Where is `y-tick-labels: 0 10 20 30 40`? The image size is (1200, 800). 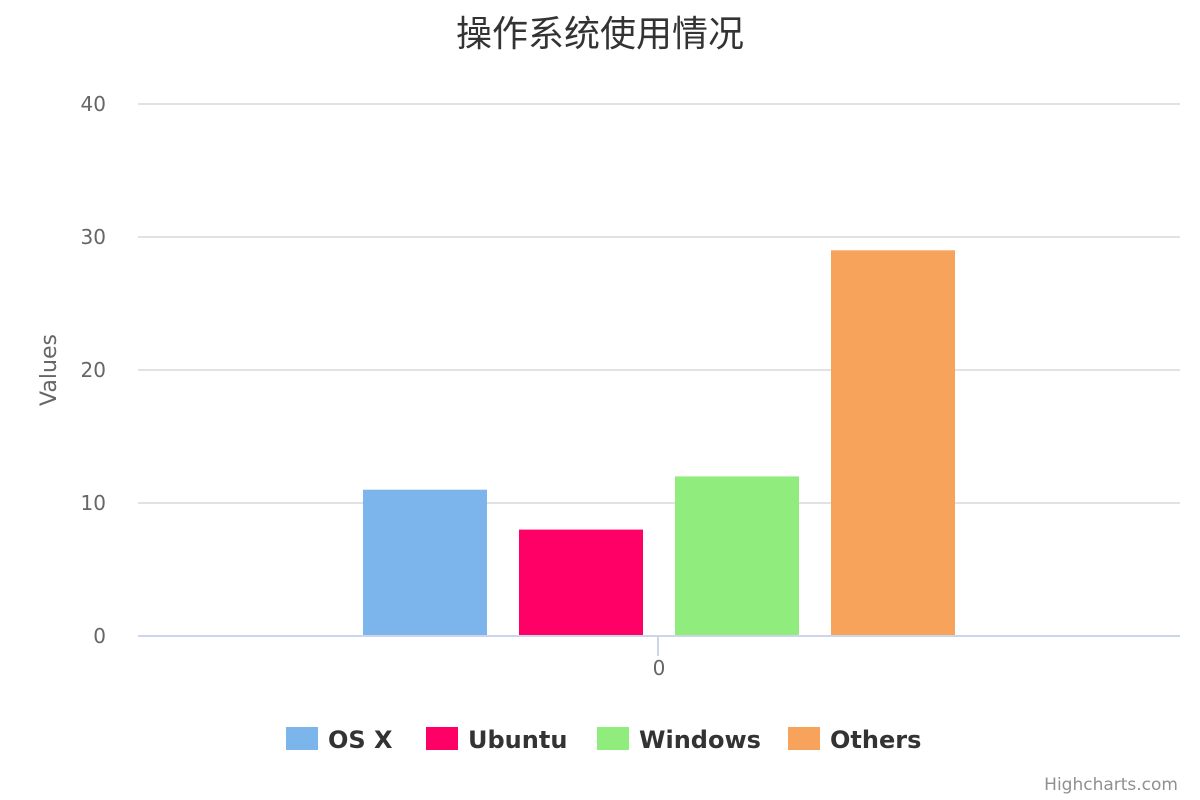 y-tick-labels: 0 10 20 30 40 is located at coordinates (93, 370).